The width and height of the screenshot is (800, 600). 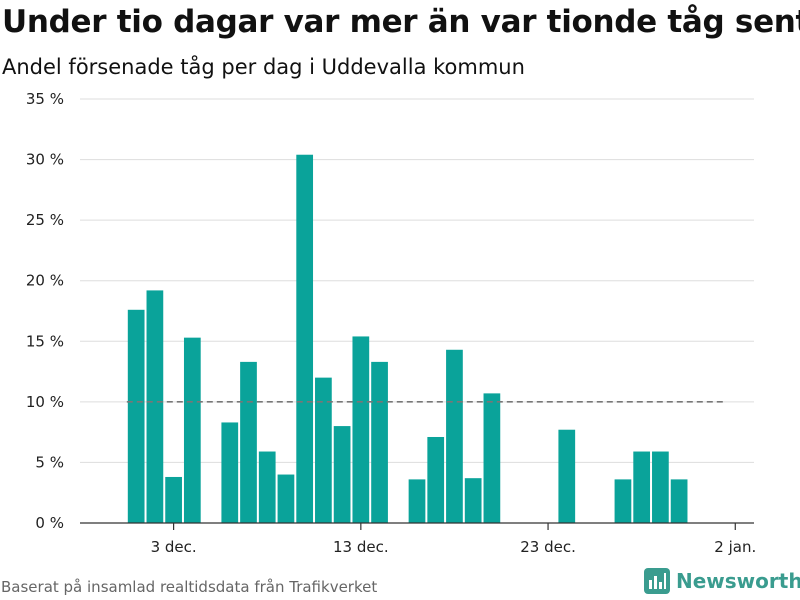 I want to click on y-tick-label: 25 %, so click(x=45, y=220).